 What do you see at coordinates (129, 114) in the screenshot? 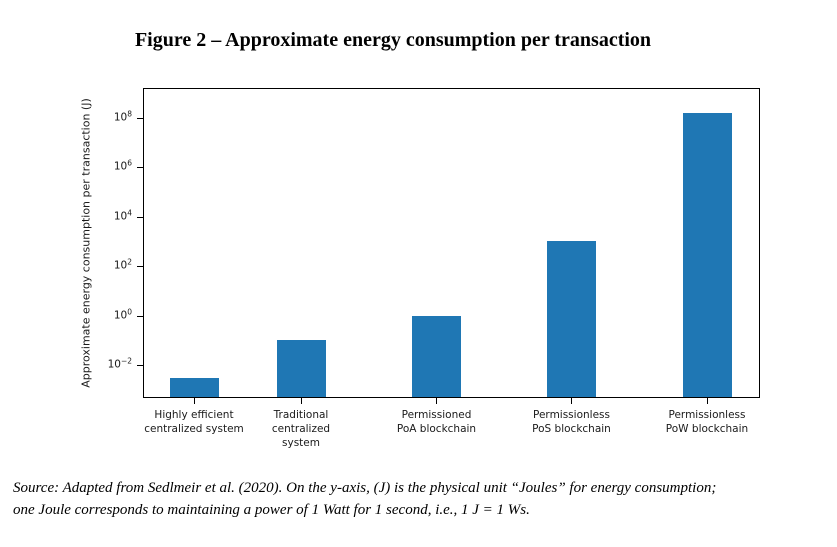
I see `y-tick-exponent: 8` at bounding box center [129, 114].